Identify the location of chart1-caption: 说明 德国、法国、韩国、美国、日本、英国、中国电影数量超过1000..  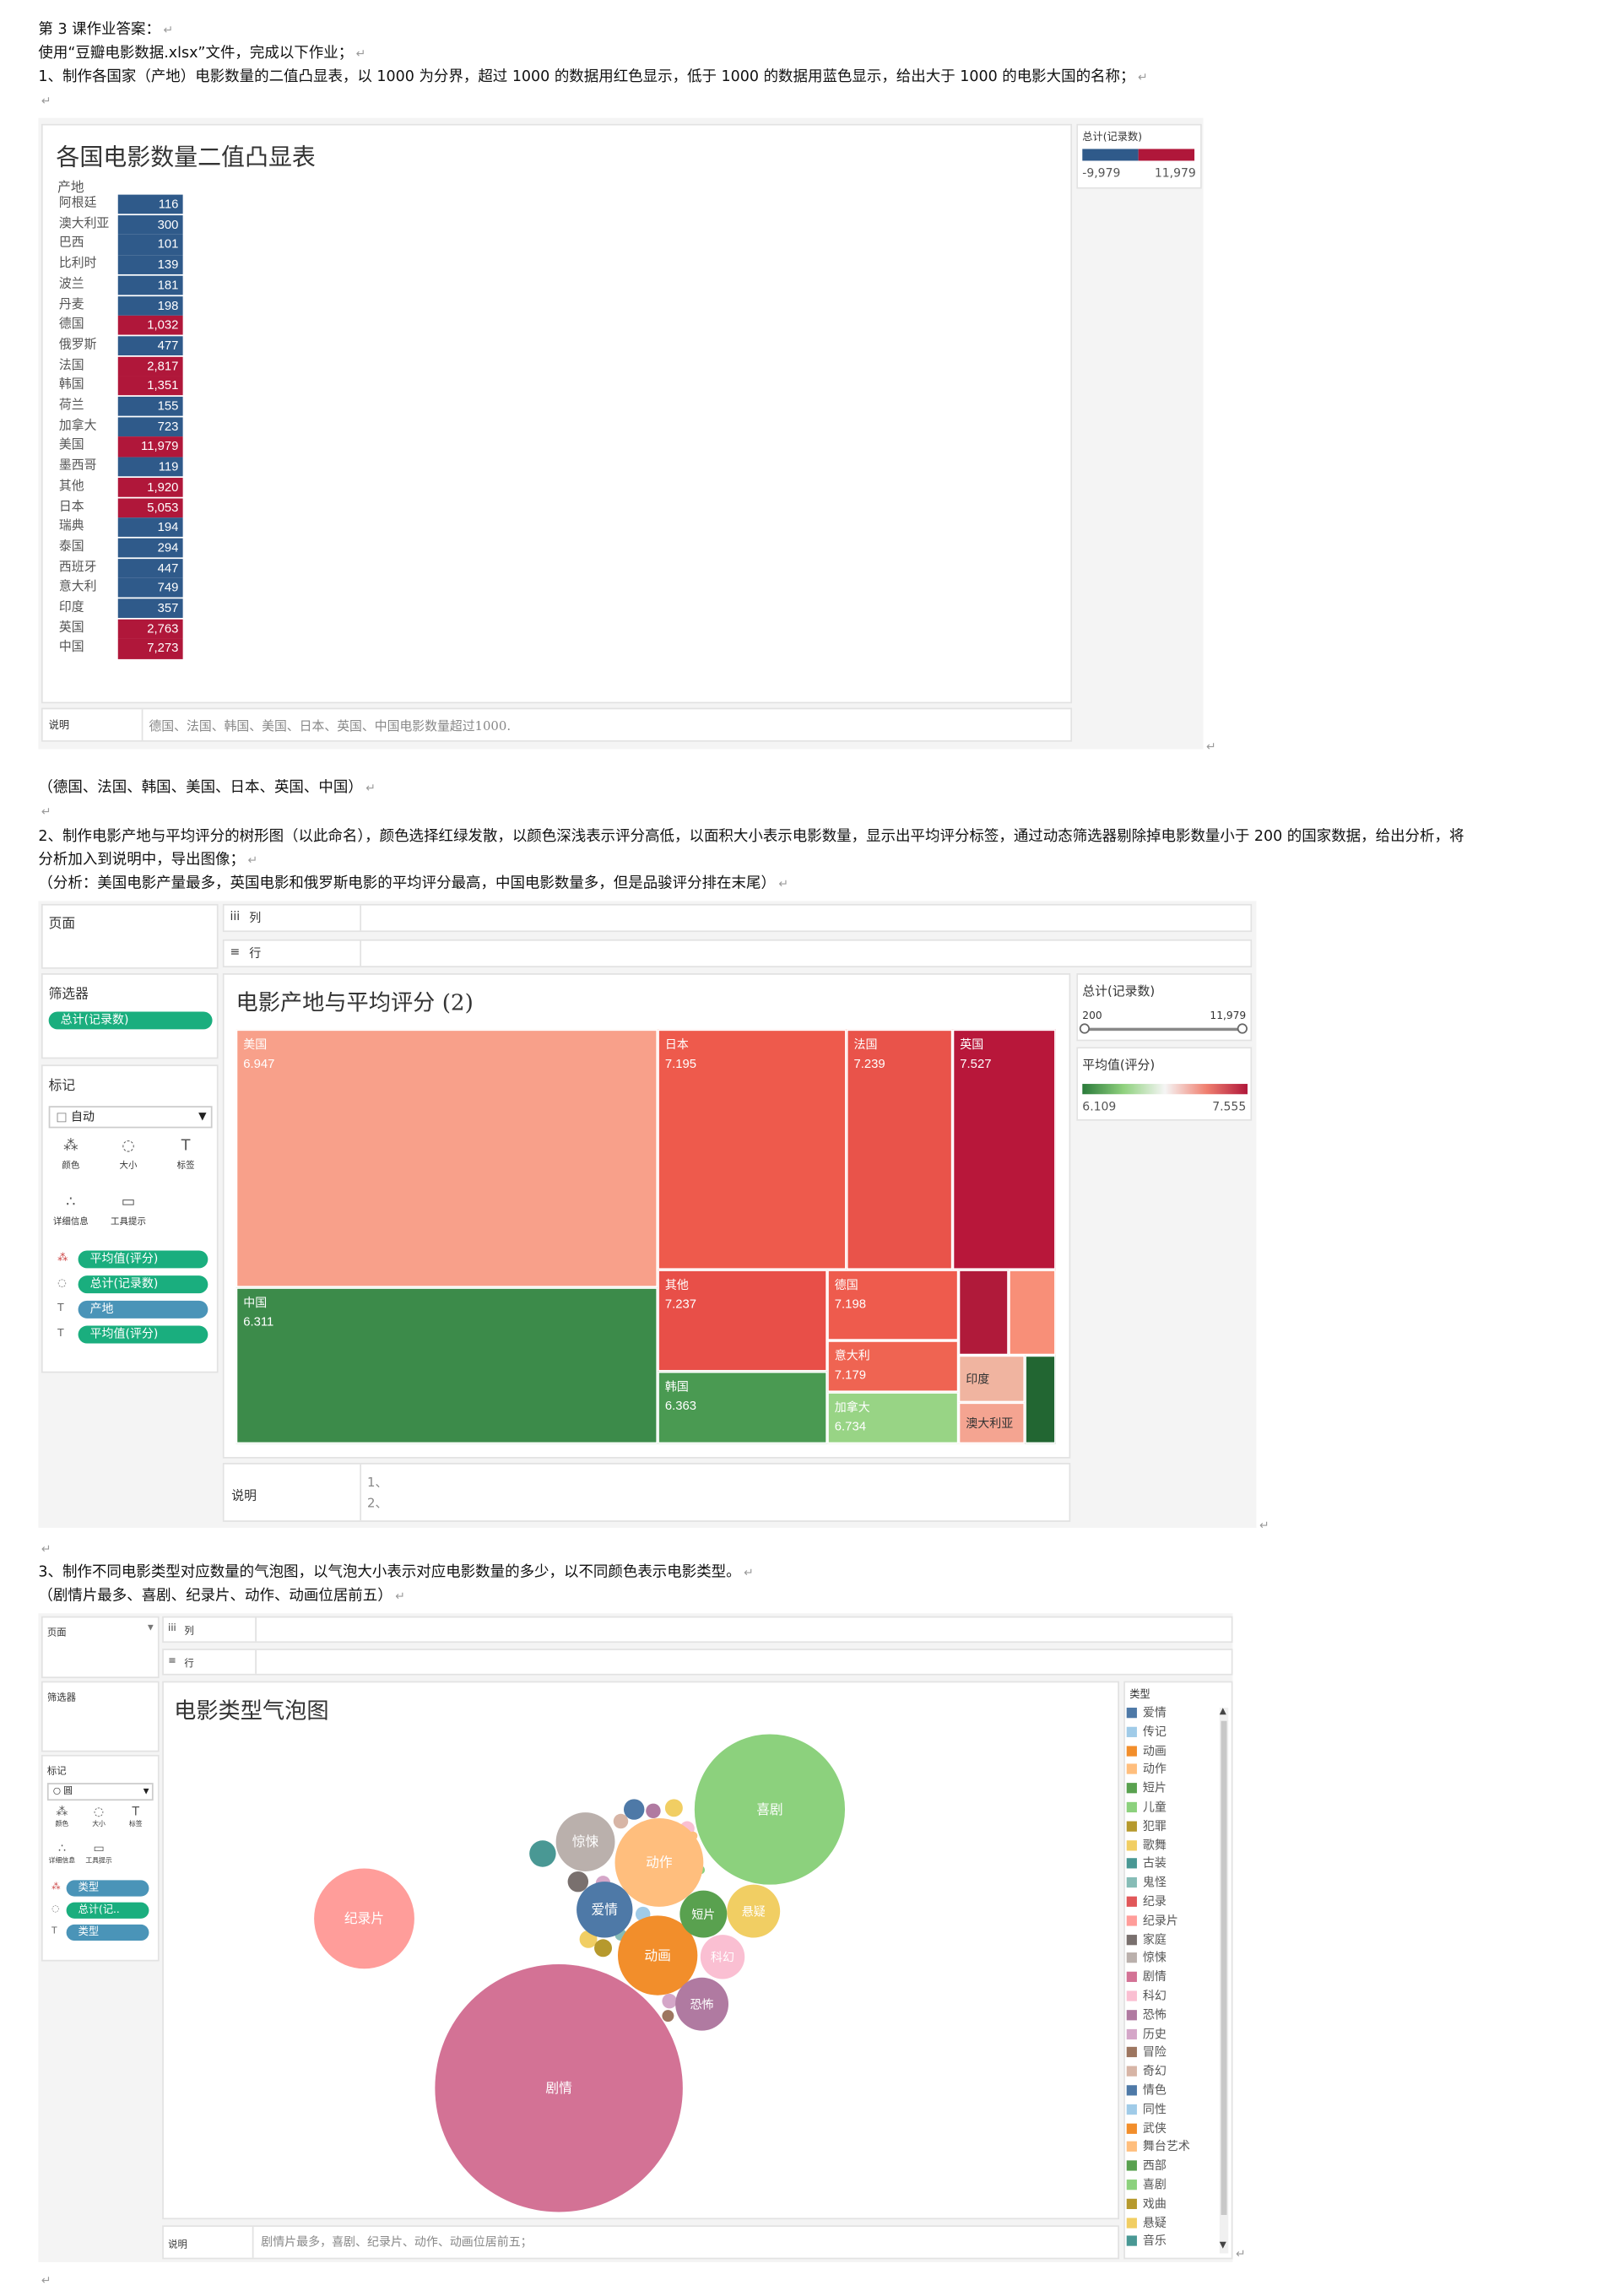
(557, 725).